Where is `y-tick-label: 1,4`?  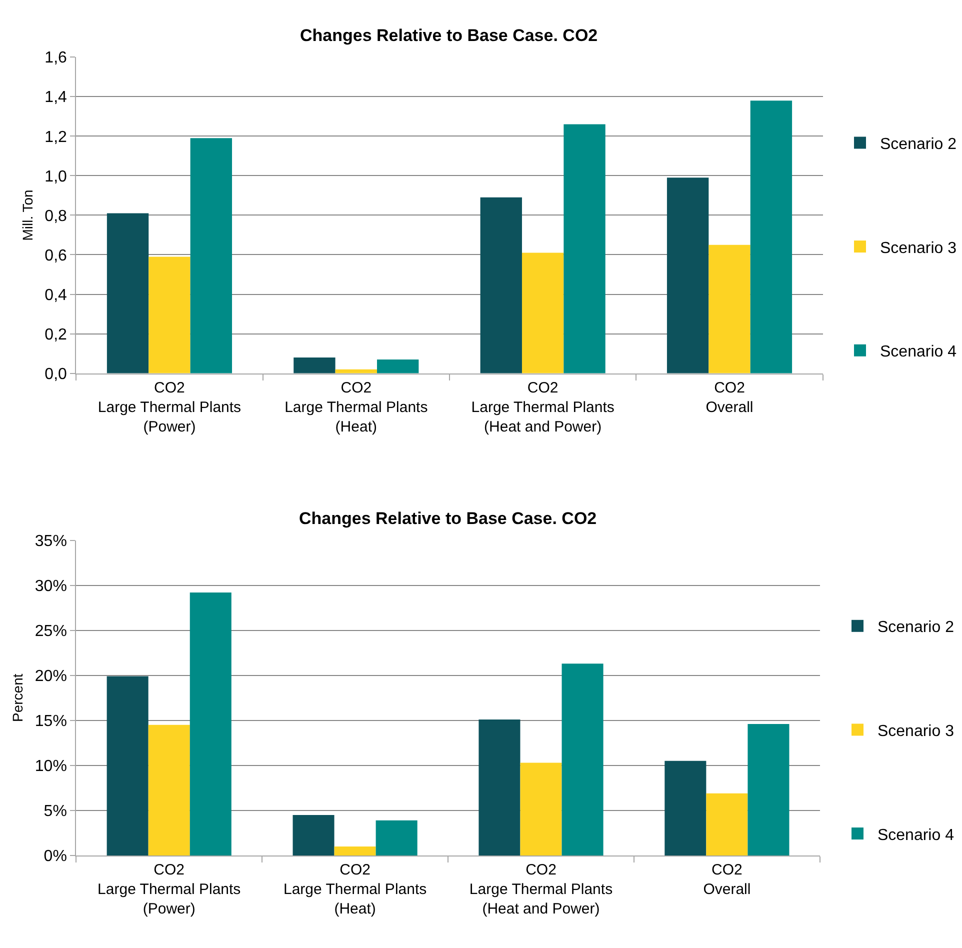 y-tick-label: 1,4 is located at coordinates (56, 97).